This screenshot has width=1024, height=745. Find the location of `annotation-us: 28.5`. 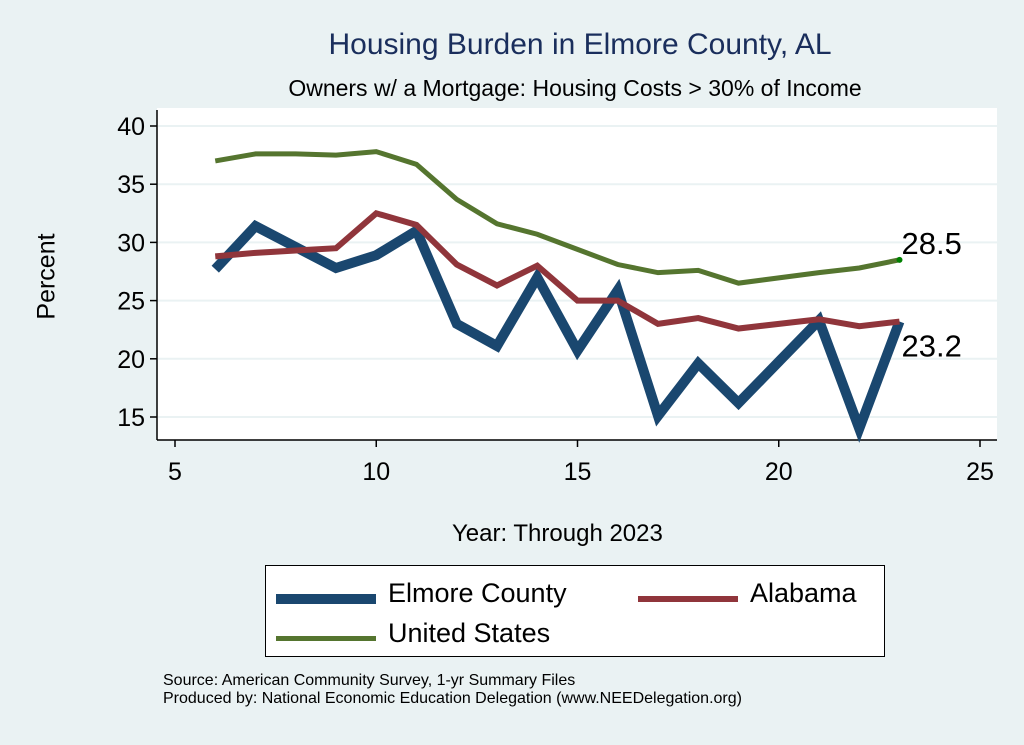

annotation-us: 28.5 is located at coordinates (932, 243).